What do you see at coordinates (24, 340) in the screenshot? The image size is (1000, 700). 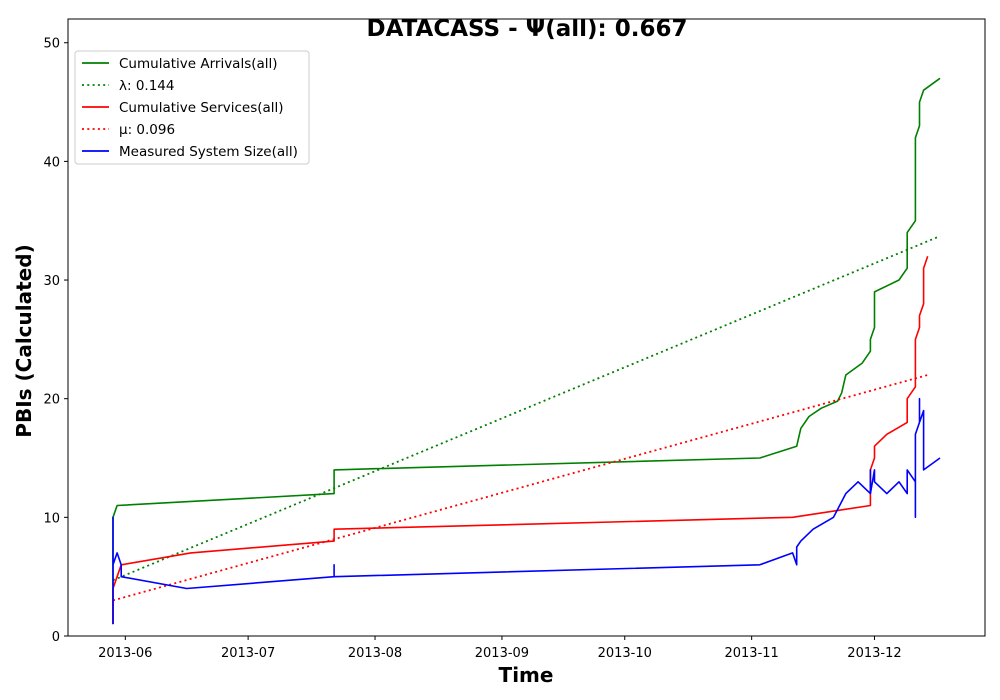 I see `y-axis-label: PBIs (Calculated)` at bounding box center [24, 340].